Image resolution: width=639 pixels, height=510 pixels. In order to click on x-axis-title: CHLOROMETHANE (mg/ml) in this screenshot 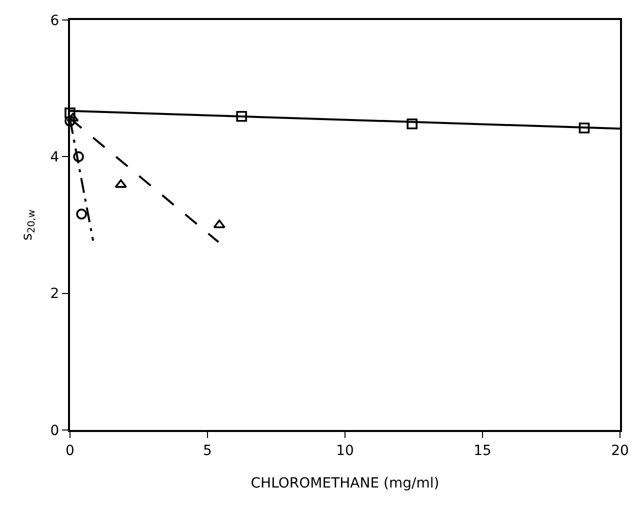, I will do `click(345, 484)`.